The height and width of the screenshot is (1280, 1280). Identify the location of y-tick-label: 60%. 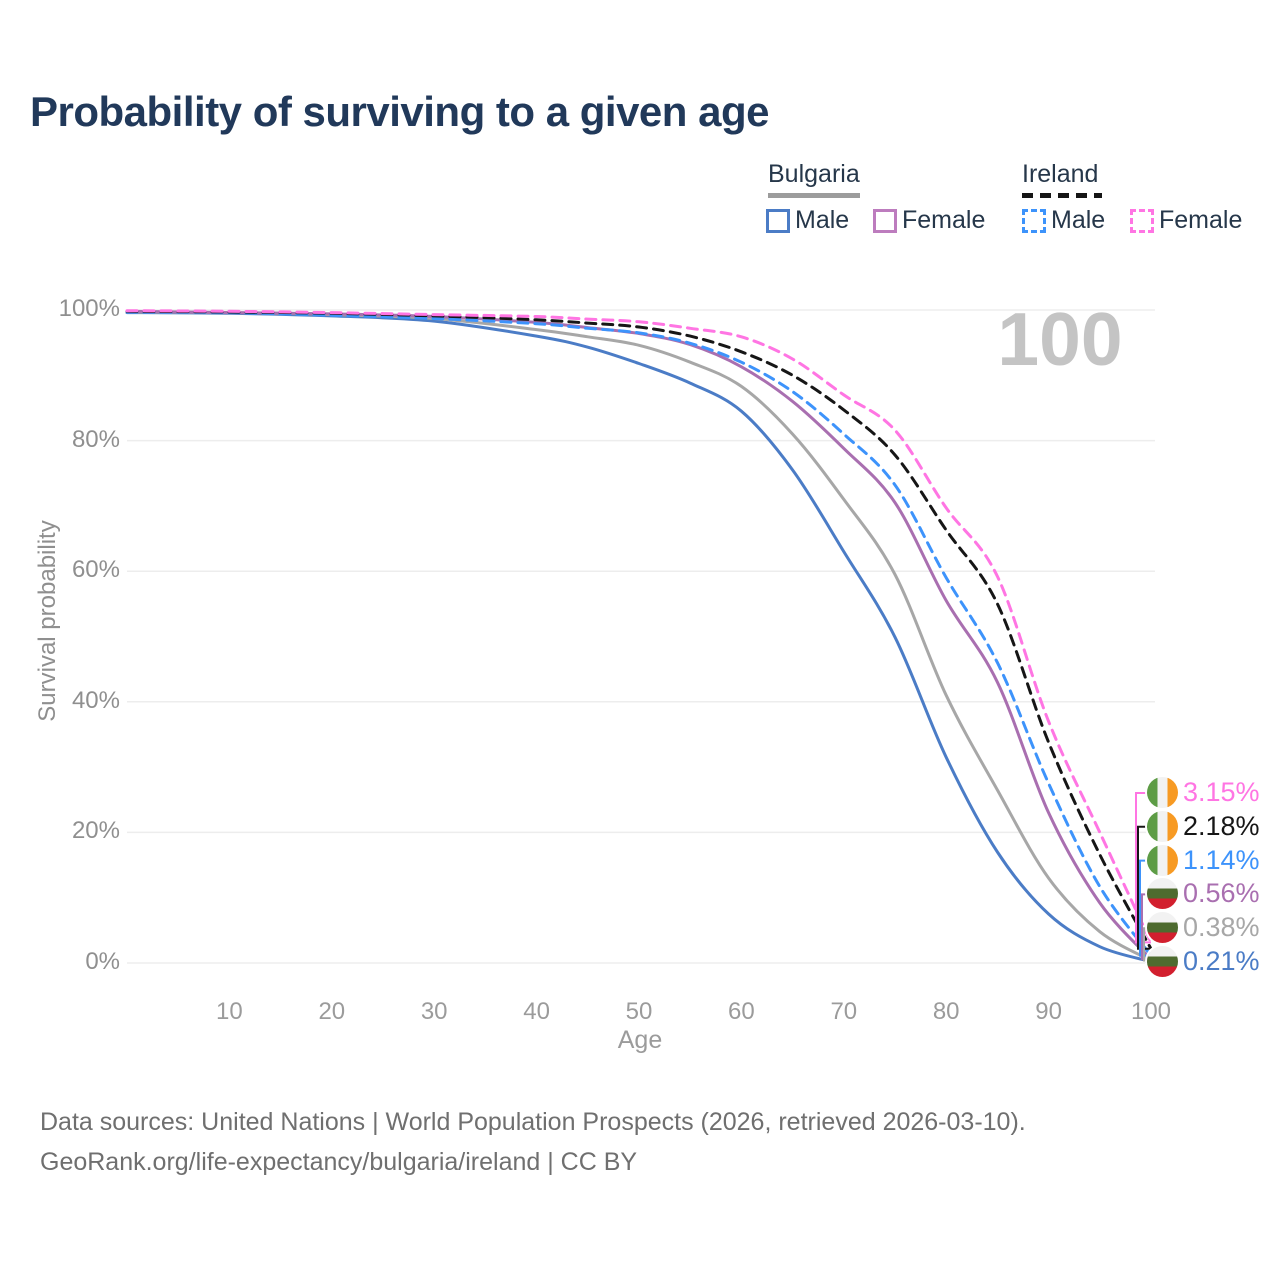
(95, 570).